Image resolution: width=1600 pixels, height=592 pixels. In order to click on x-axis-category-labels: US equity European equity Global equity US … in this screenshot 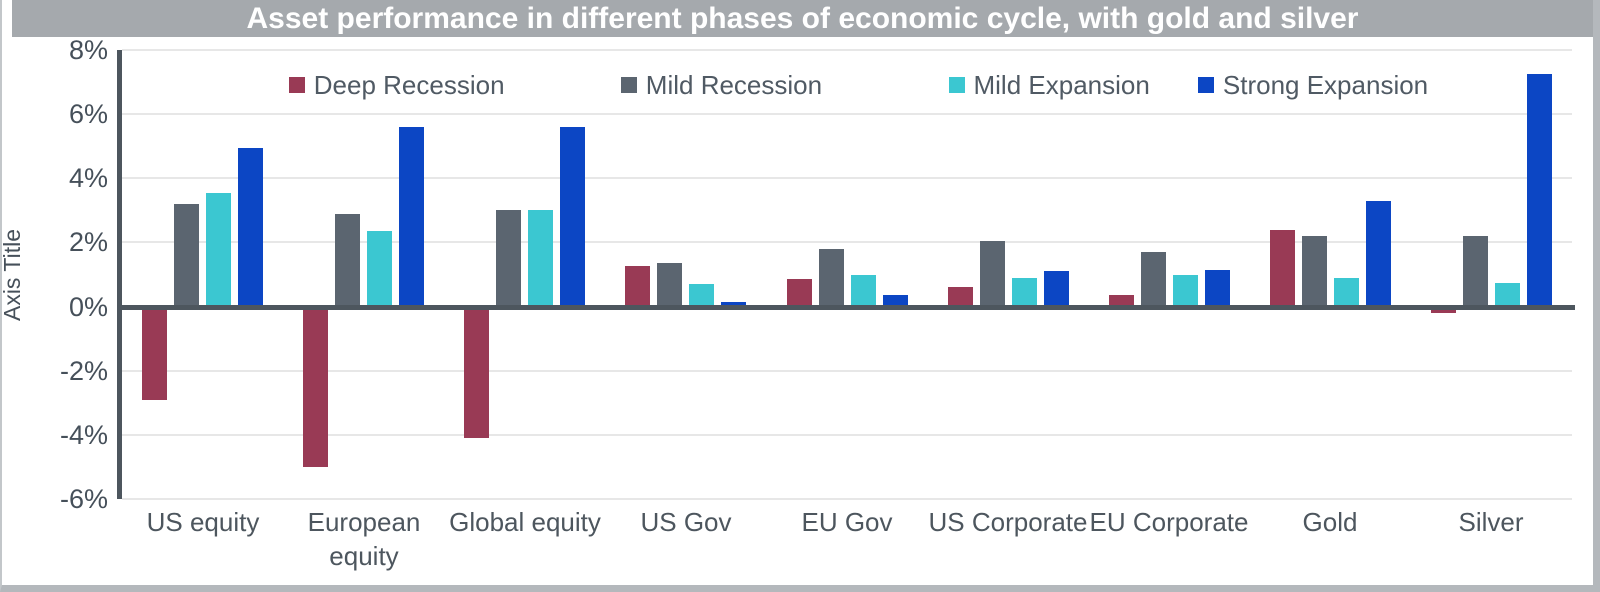, I will do `click(847, 545)`.